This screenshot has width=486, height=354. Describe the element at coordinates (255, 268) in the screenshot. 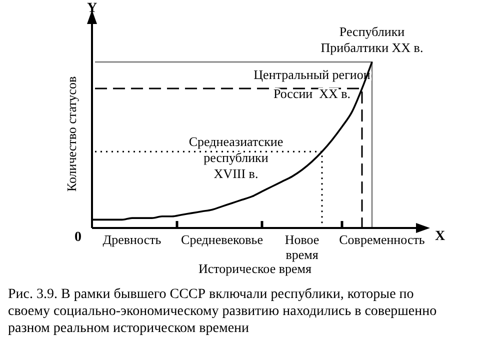

I see `x-axis-title: Историческое время` at that location.